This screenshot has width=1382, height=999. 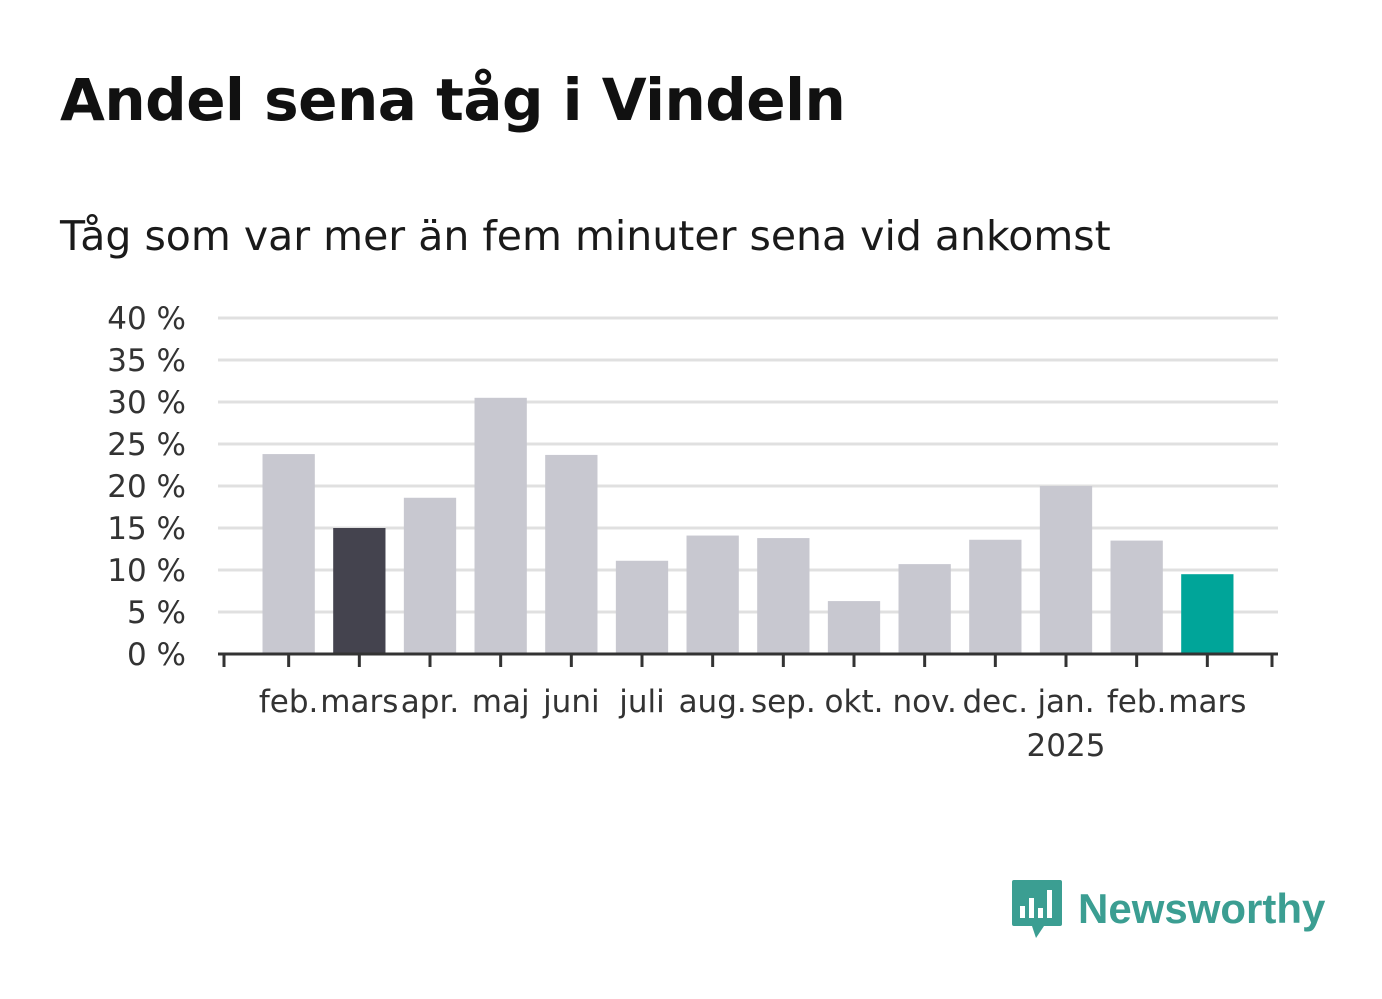 What do you see at coordinates (146, 361) in the screenshot?
I see `y-tick-label: 35 %` at bounding box center [146, 361].